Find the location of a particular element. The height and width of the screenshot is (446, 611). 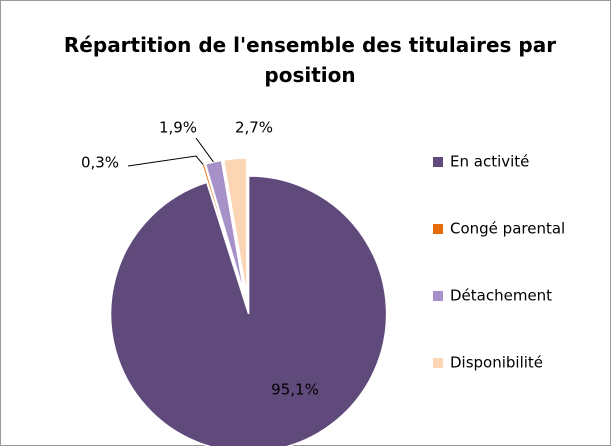

legend-label: Disponibilité is located at coordinates (496, 363).